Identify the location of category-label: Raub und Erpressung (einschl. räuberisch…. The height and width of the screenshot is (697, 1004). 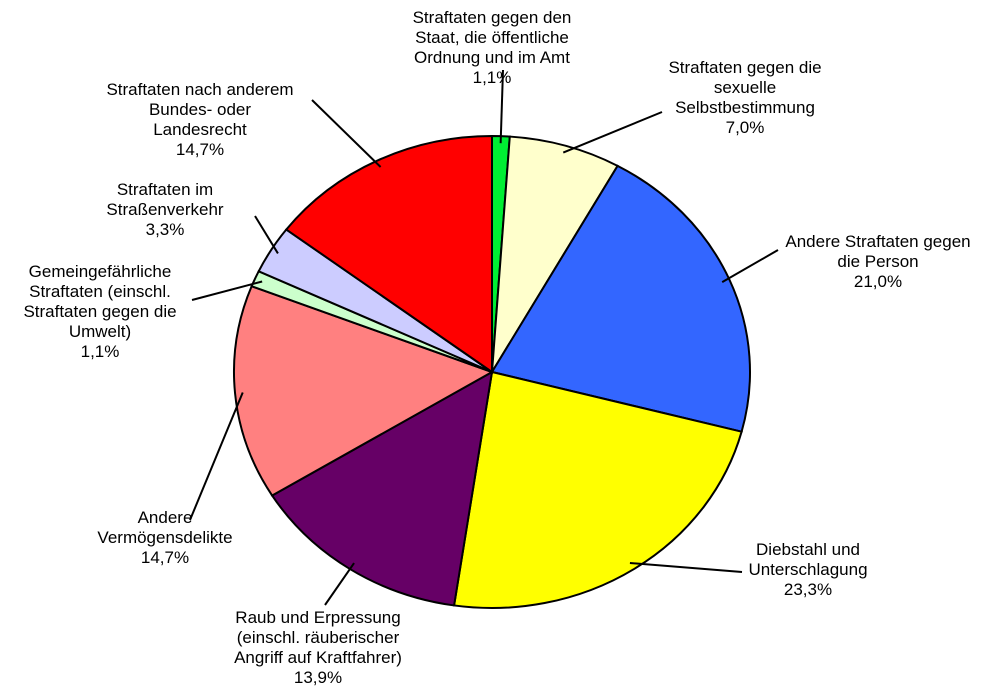
(318, 637).